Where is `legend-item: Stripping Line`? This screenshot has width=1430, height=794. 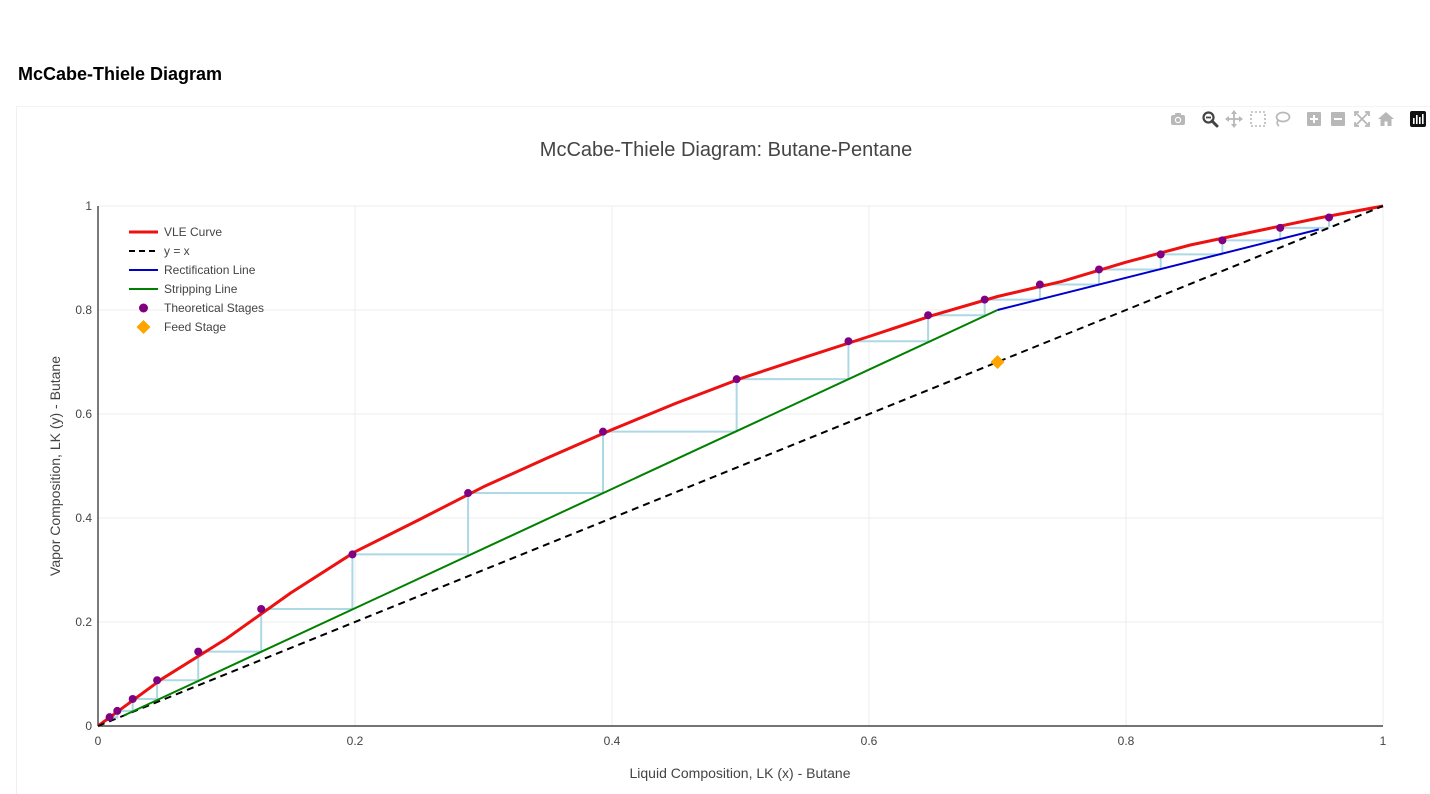 legend-item: Stripping Line is located at coordinates (183, 289).